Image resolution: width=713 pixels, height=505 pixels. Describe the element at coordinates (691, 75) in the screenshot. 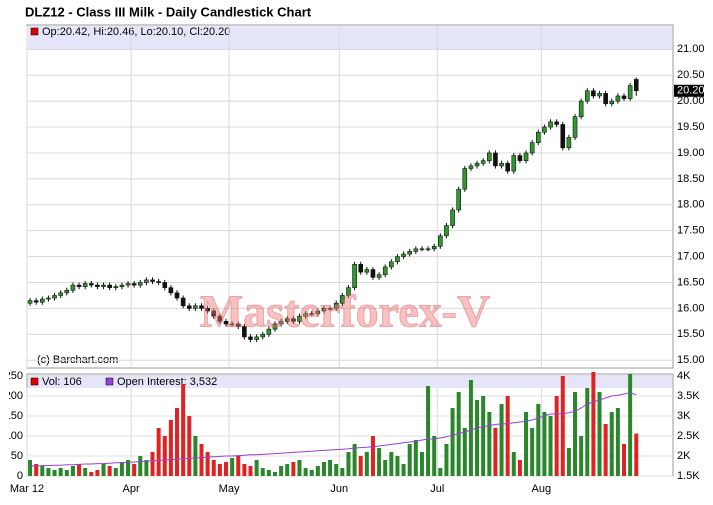

I see `y-tick-label: 20.50` at that location.